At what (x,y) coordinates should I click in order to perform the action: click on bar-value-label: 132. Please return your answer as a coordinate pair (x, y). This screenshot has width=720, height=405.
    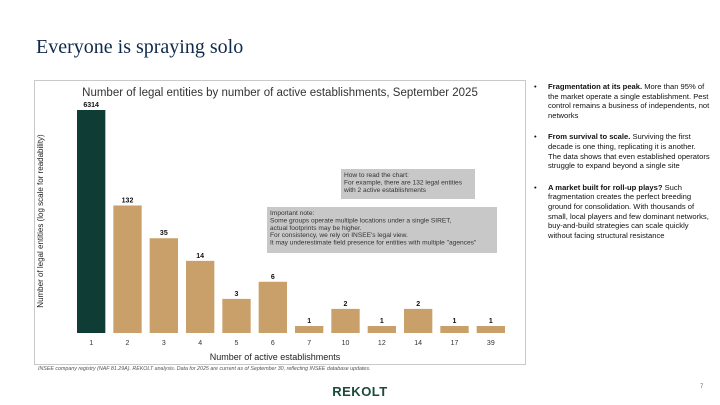
    Looking at the image, I should click on (128, 200).